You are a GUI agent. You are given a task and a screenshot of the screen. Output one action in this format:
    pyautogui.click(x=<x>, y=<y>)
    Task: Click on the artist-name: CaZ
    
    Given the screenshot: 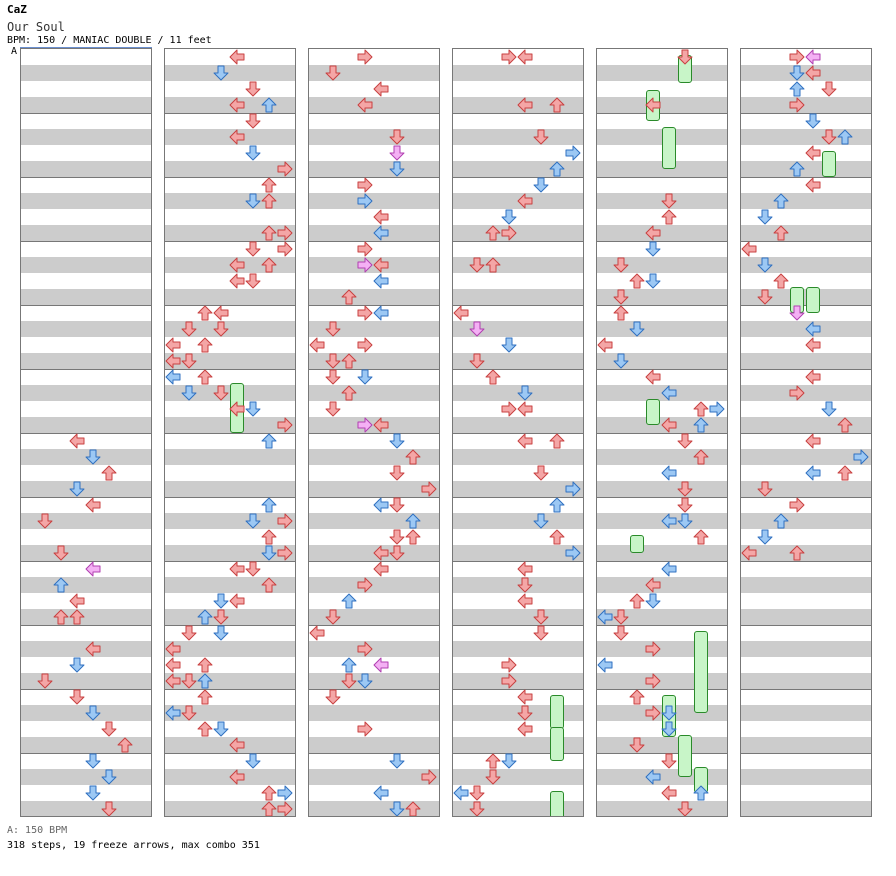 What is the action you would take?
    pyautogui.click(x=17, y=9)
    